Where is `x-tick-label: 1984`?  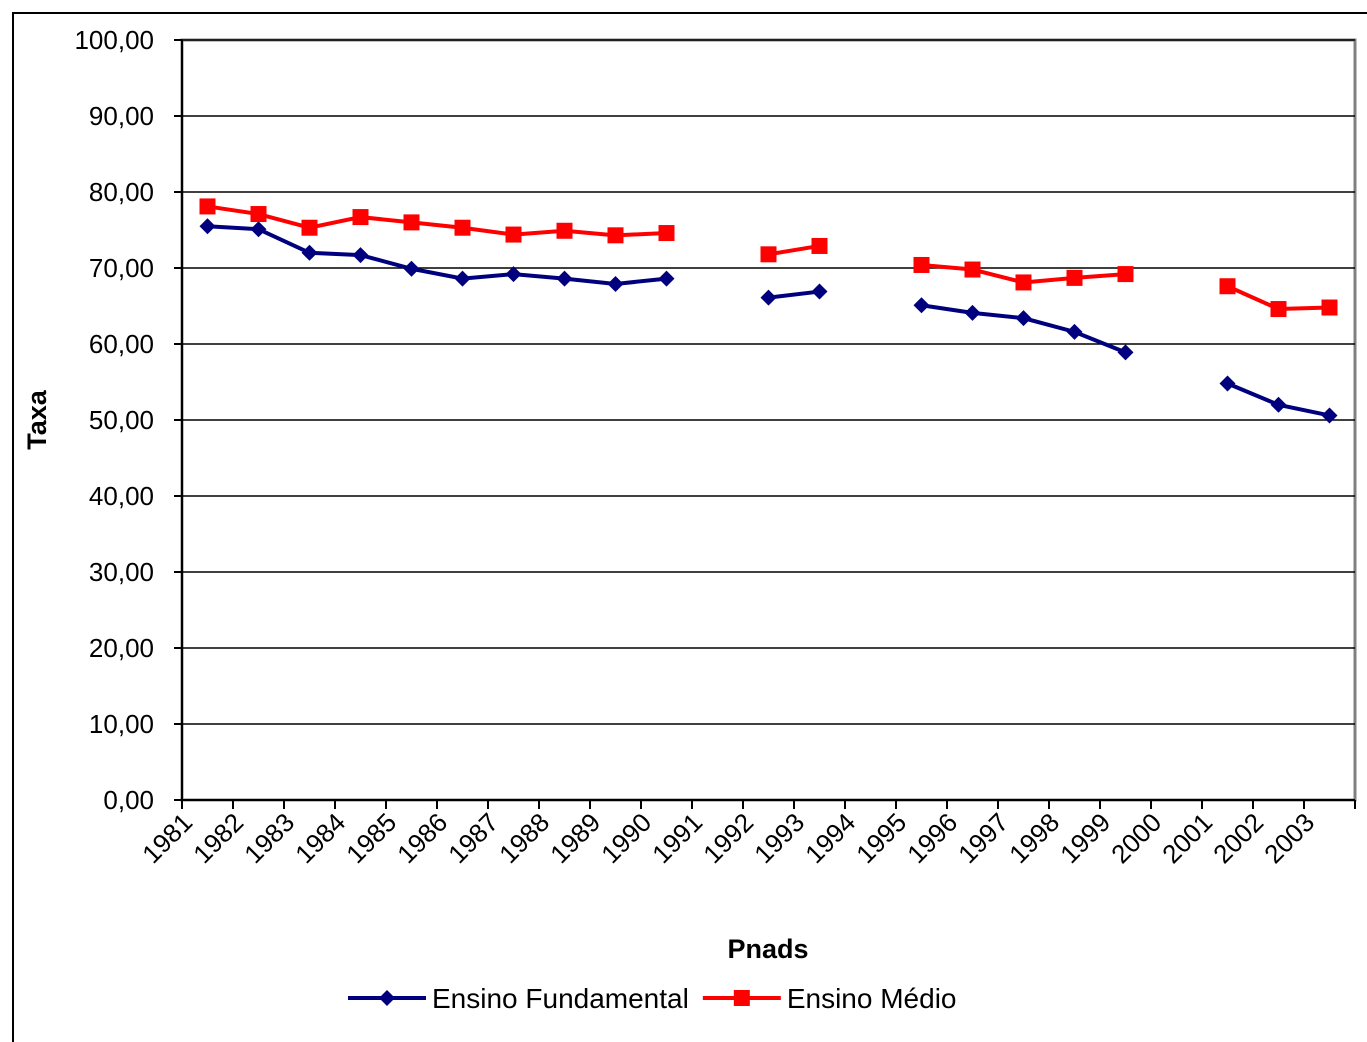
x-tick-label: 1984 is located at coordinates (320, 838).